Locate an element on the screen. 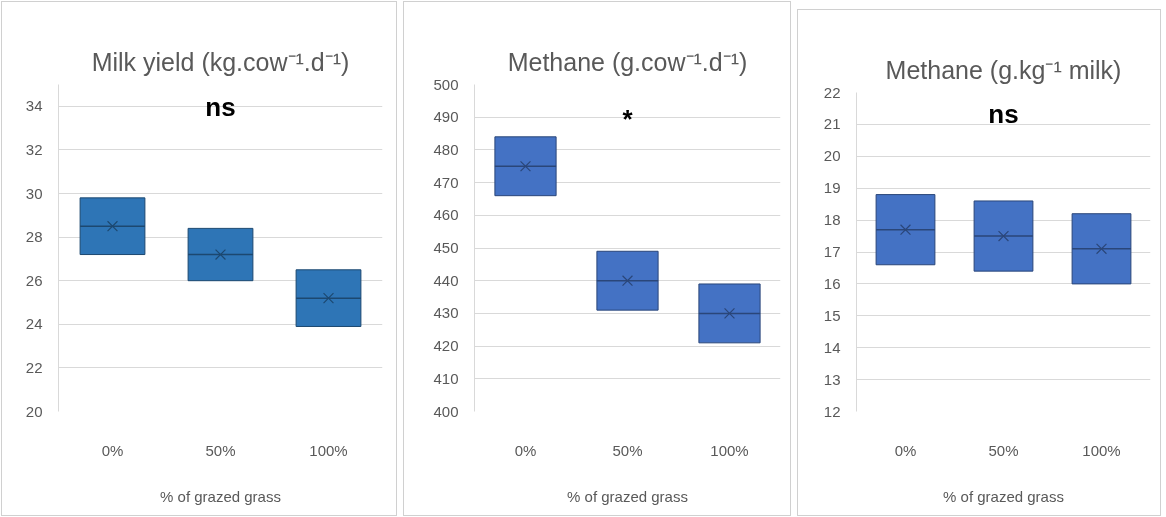  chart-title: Milk yield (kg.cow⁻¹.d⁻¹) is located at coordinates (220, 61).